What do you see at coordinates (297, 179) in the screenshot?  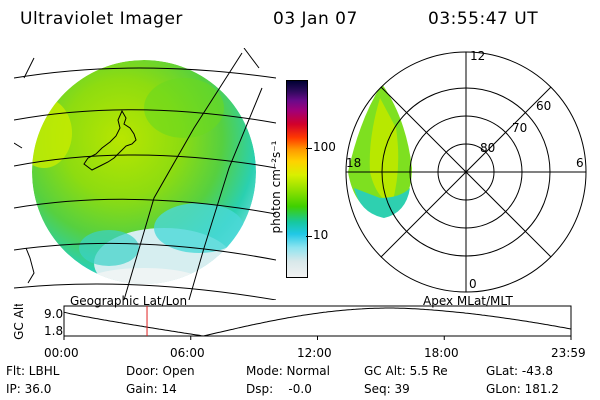 I see `colorbar` at bounding box center [297, 179].